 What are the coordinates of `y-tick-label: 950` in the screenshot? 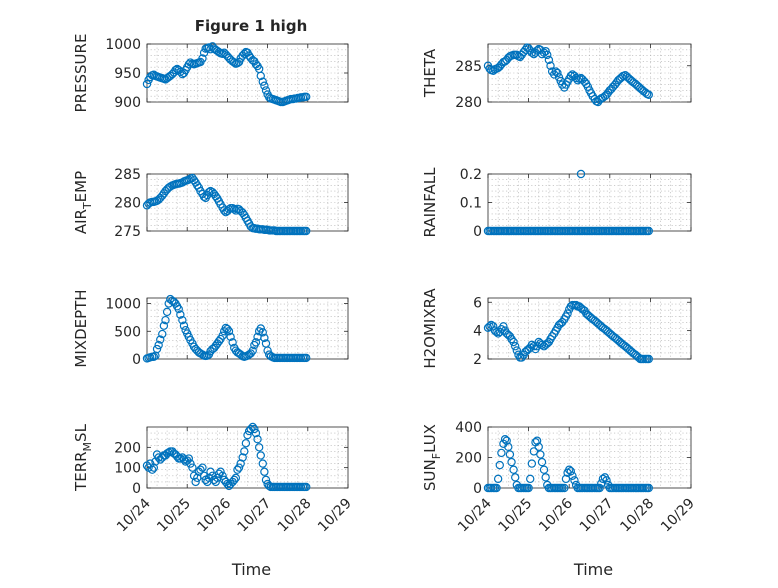 It's located at (127, 74).